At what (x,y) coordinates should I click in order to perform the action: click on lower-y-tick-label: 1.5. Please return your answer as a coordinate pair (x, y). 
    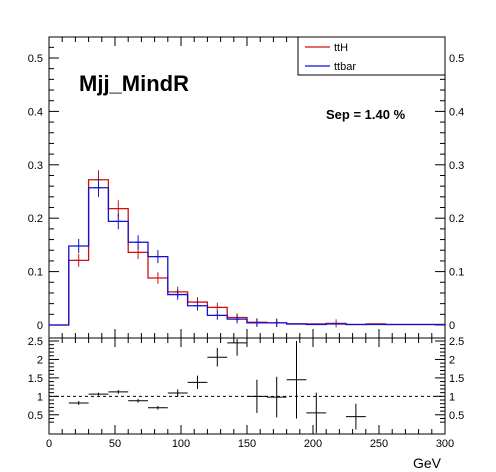
    Looking at the image, I should click on (35, 379).